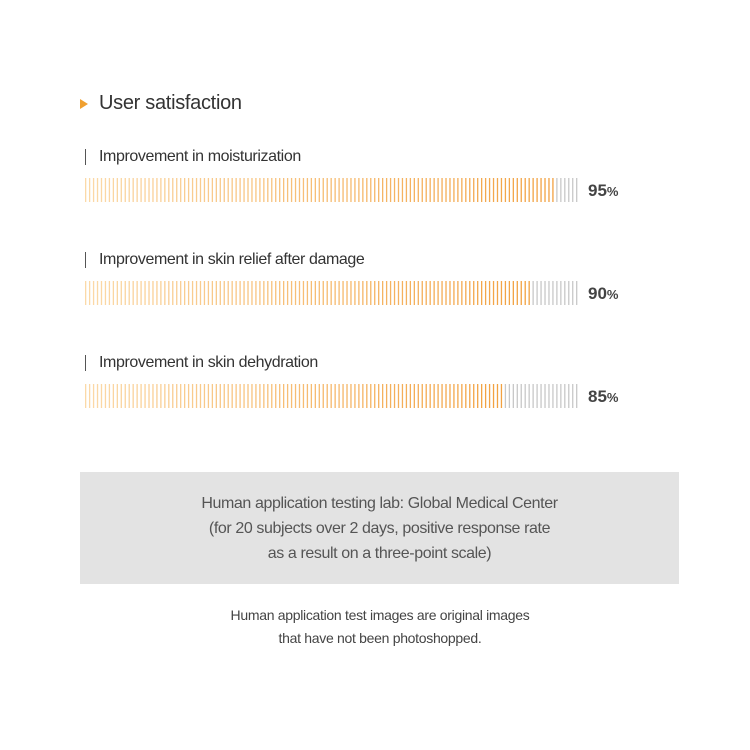 The height and width of the screenshot is (750, 750). What do you see at coordinates (379, 553) in the screenshot?
I see `test-info-line: as a result on a three-point scale)` at bounding box center [379, 553].